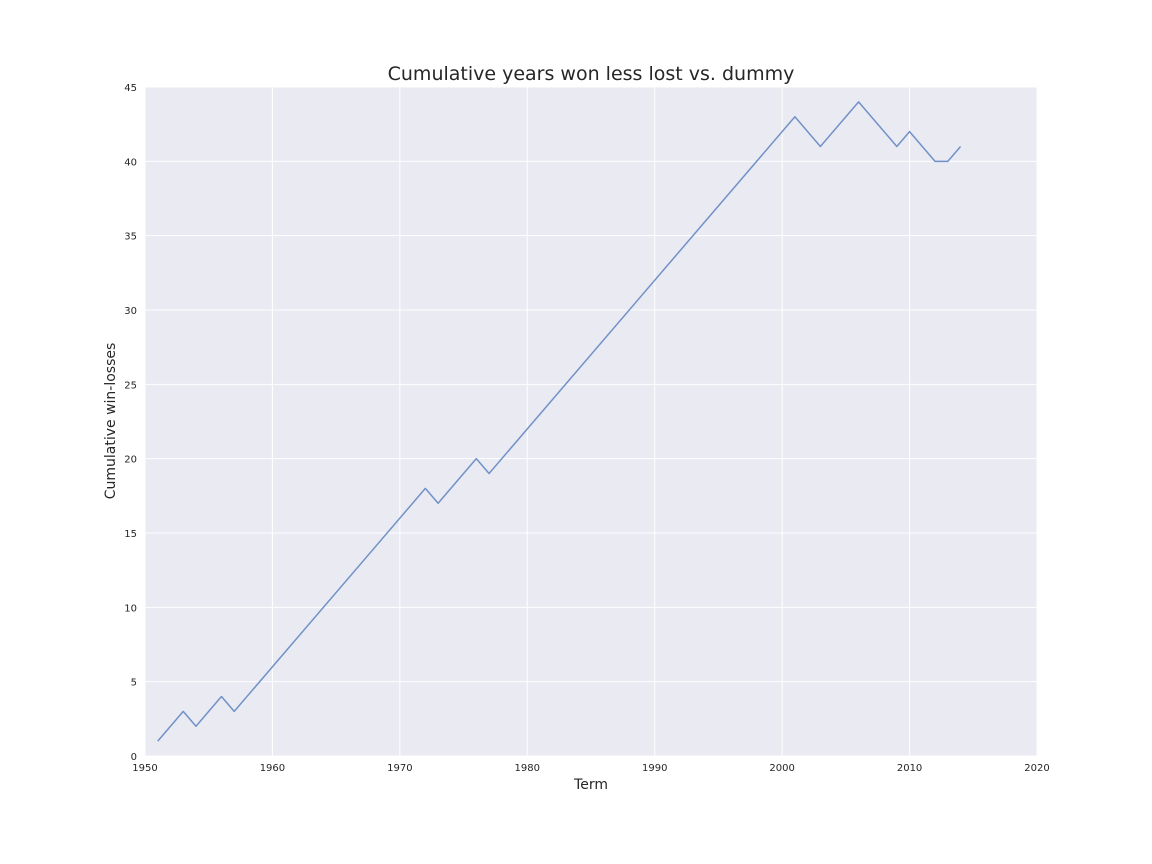 This screenshot has height=864, width=1152. What do you see at coordinates (591, 74) in the screenshot?
I see `chart-title: Cumulative years won less lost vs. dummy` at bounding box center [591, 74].